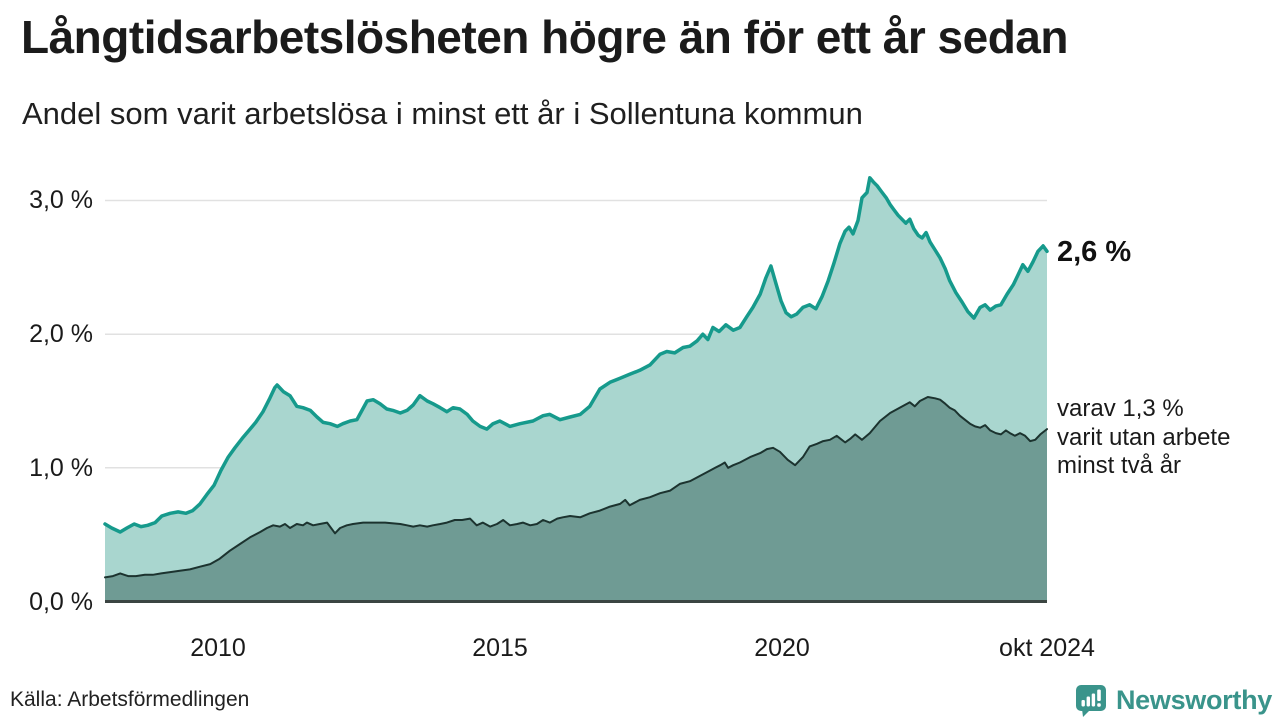 The height and width of the screenshot is (720, 1280). What do you see at coordinates (61, 468) in the screenshot?
I see `y-axis-label-1: 1,0 %` at bounding box center [61, 468].